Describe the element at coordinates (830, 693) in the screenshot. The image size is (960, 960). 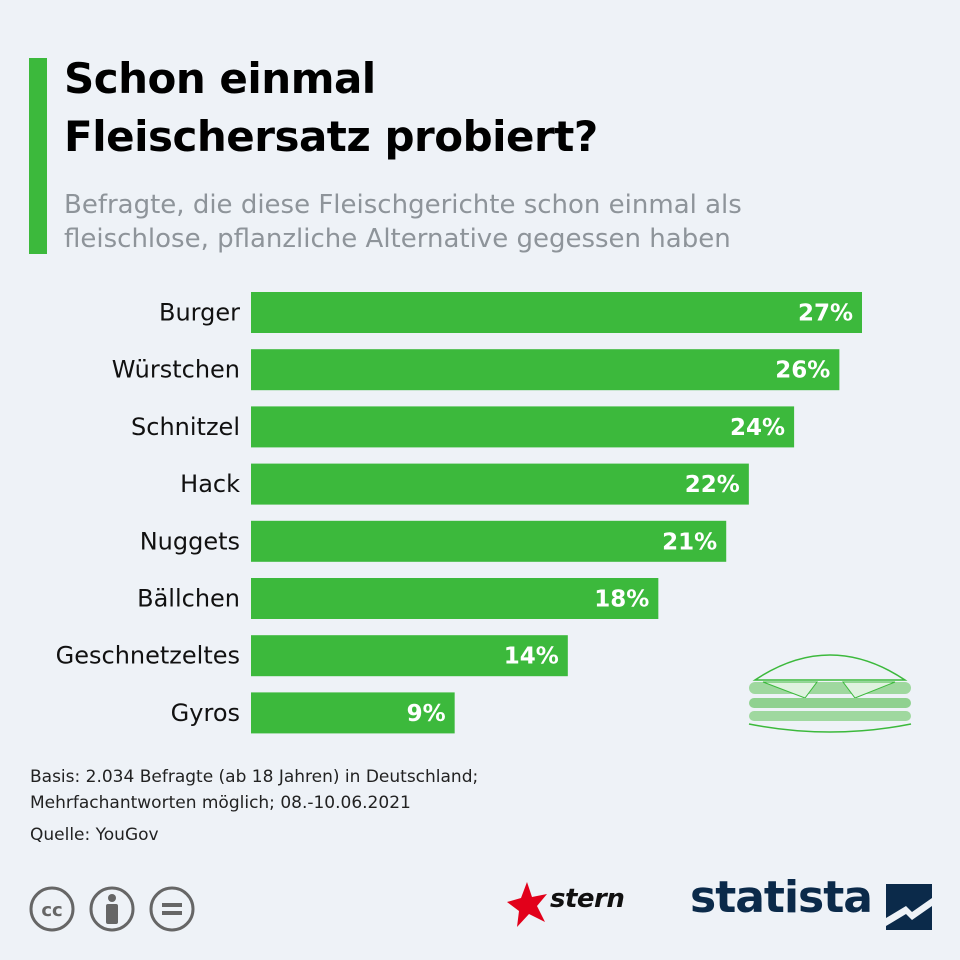
I see `burger-icon` at that location.